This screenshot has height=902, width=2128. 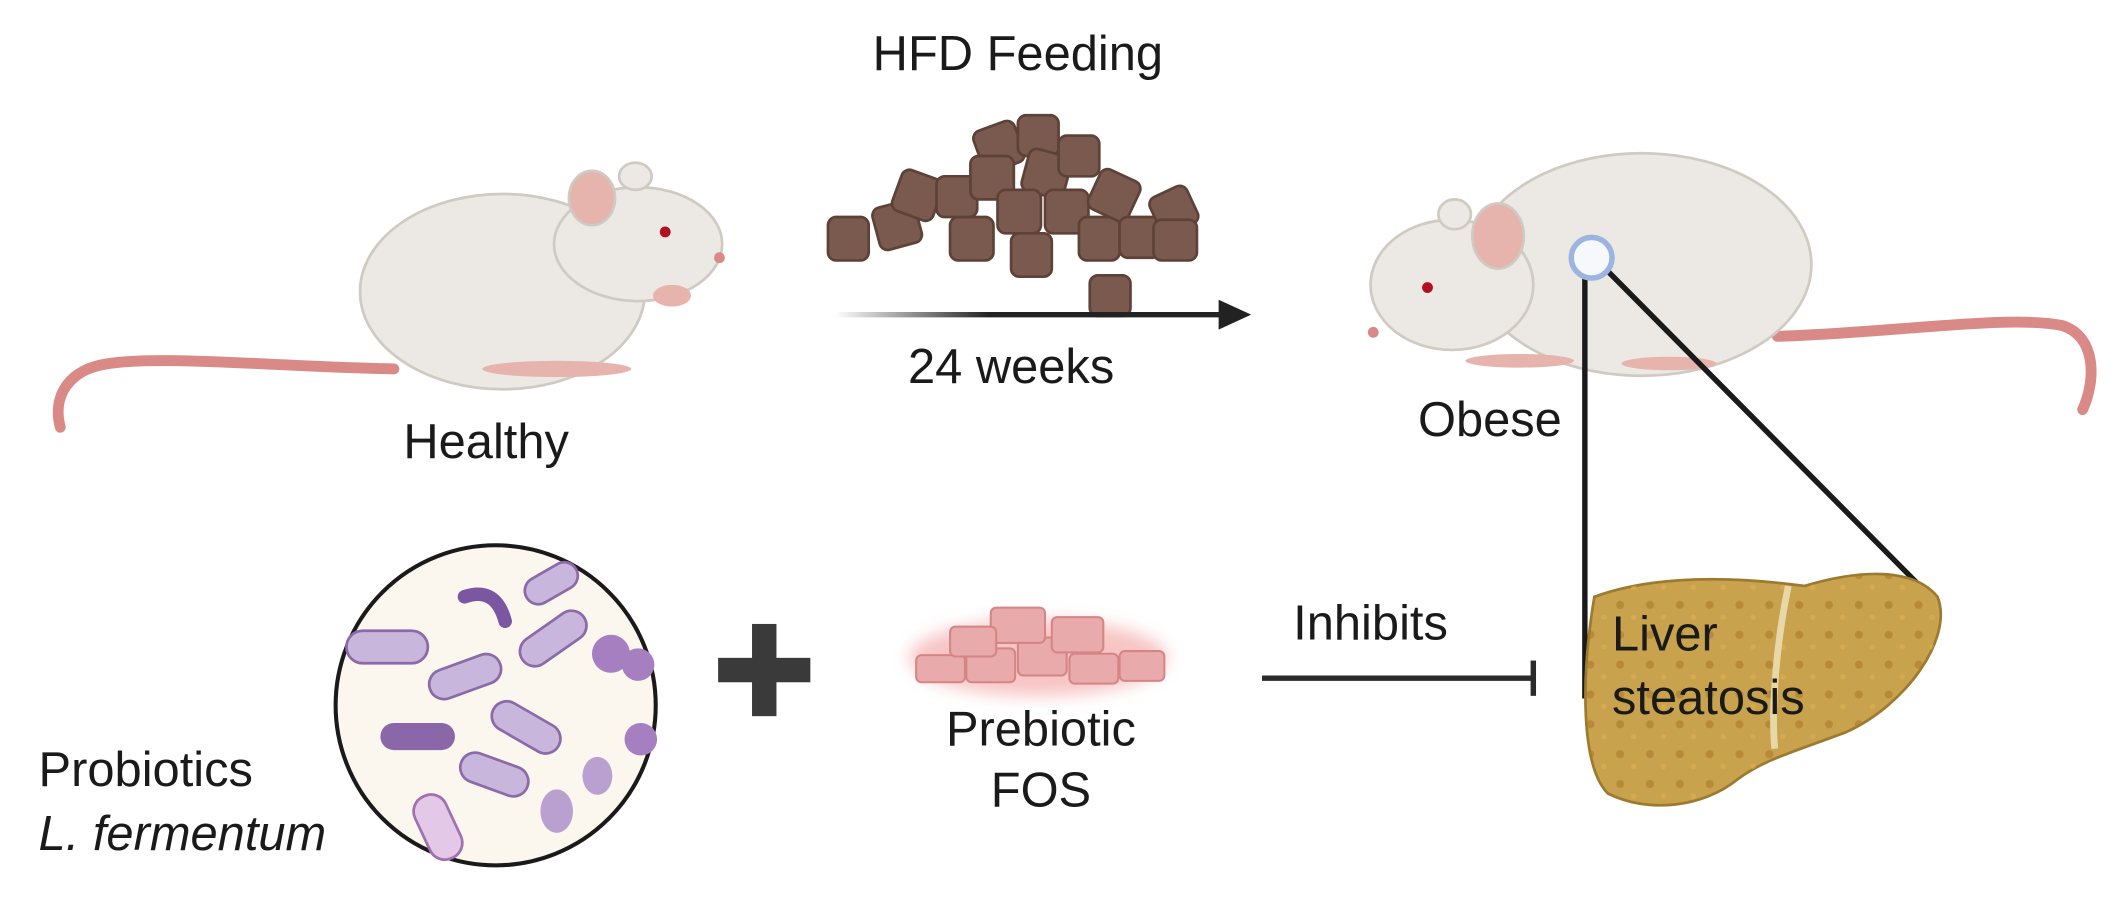 I want to click on liver-label: Liver, so click(x=1665, y=634).